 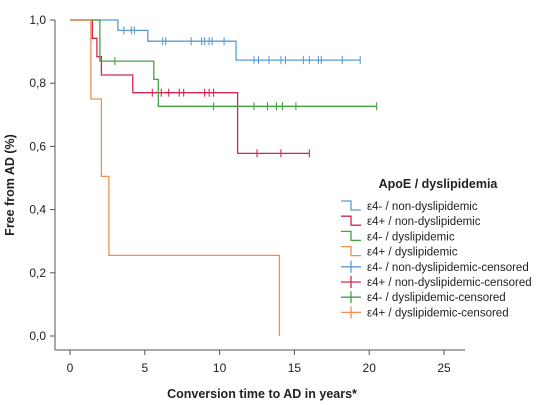 What do you see at coordinates (37, 20) in the screenshot?
I see `y-tick-label: 1,0` at bounding box center [37, 20].